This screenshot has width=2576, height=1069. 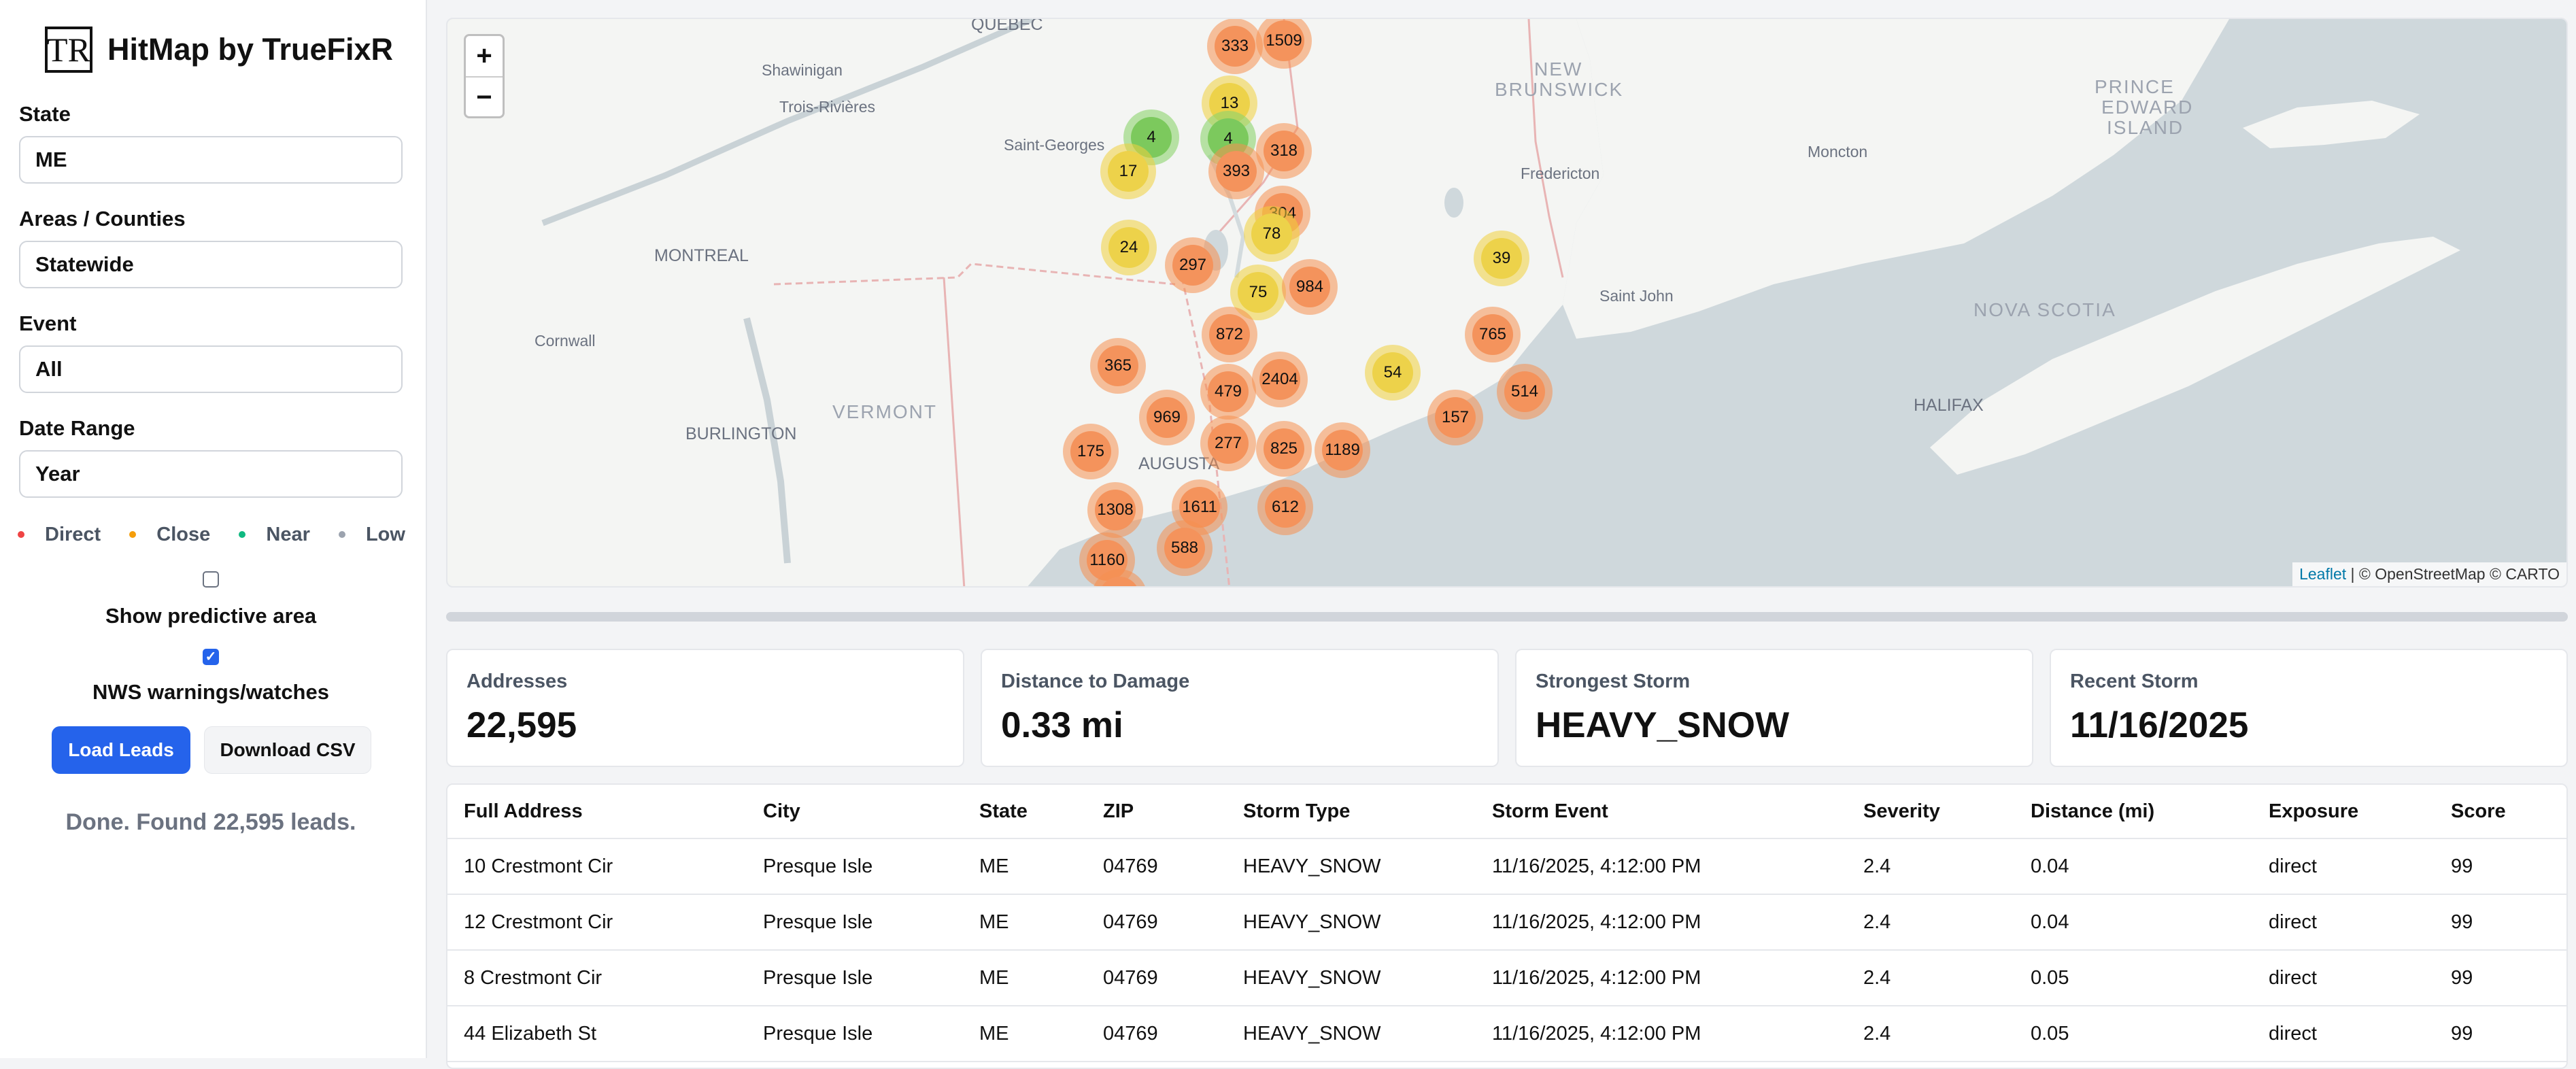 What do you see at coordinates (522, 725) in the screenshot?
I see `stat-value: 22,595` at bounding box center [522, 725].